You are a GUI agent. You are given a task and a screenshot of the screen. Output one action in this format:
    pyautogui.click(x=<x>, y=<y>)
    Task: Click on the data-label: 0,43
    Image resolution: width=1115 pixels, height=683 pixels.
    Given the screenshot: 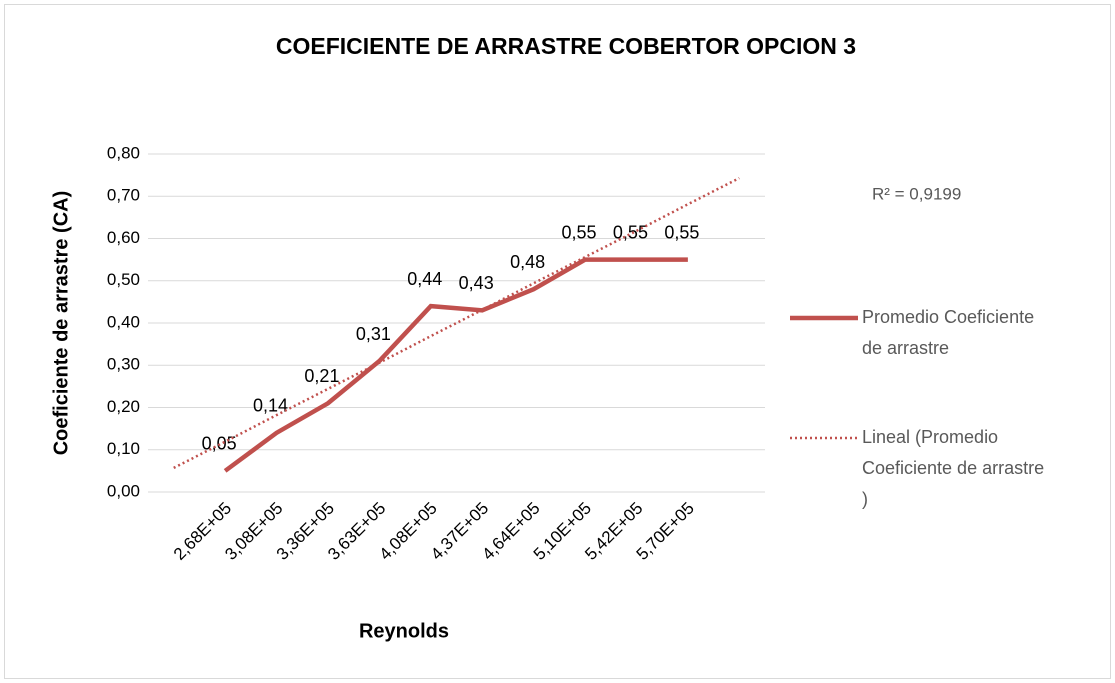 What is the action you would take?
    pyautogui.click(x=476, y=283)
    